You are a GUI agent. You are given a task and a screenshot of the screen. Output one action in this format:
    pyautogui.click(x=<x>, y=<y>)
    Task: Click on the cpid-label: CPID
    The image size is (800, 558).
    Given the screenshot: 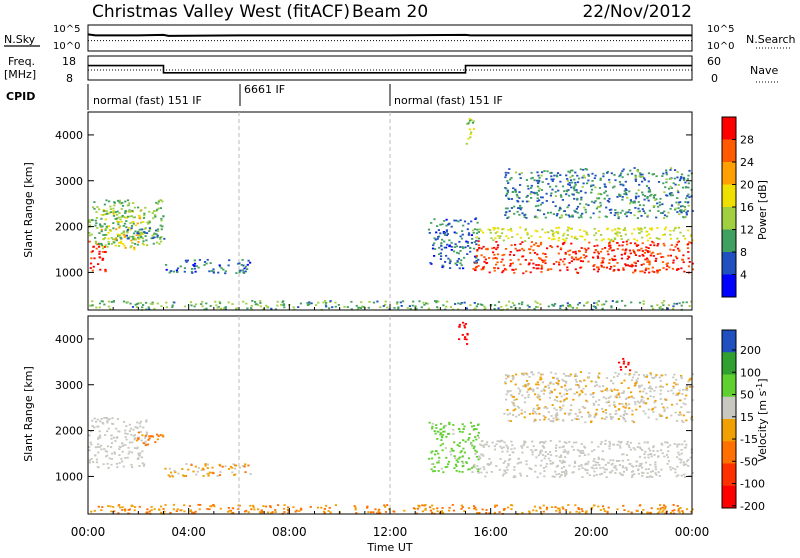 What is the action you would take?
    pyautogui.click(x=20, y=96)
    